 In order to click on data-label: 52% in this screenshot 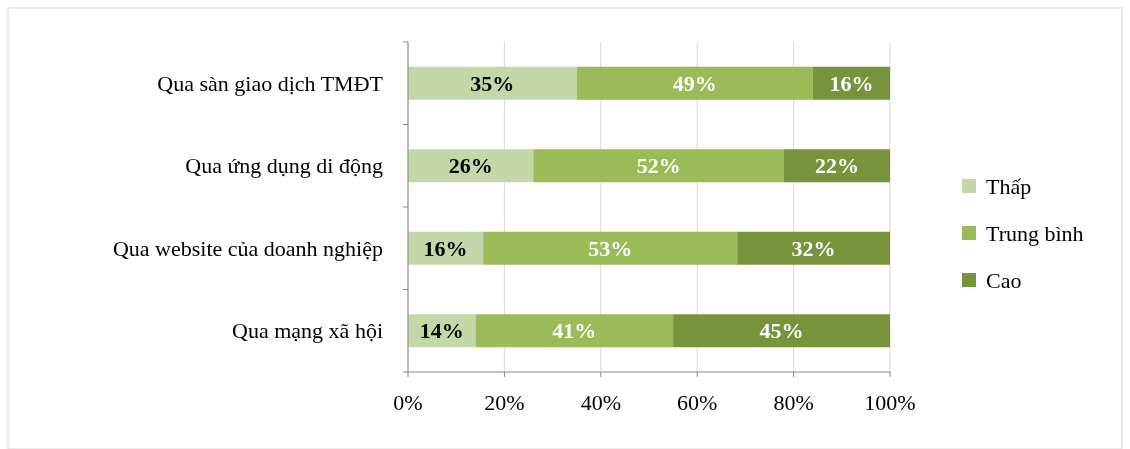, I will do `click(658, 166)`.